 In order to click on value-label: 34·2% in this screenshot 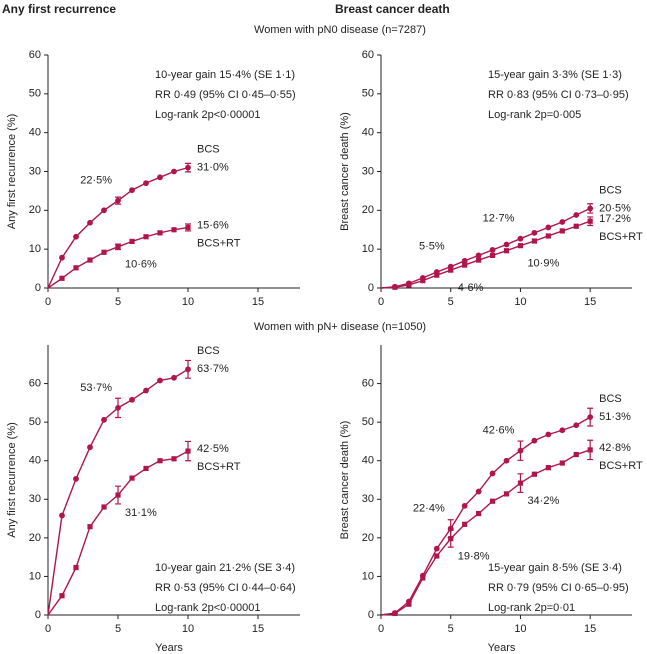, I will do `click(543, 501)`.